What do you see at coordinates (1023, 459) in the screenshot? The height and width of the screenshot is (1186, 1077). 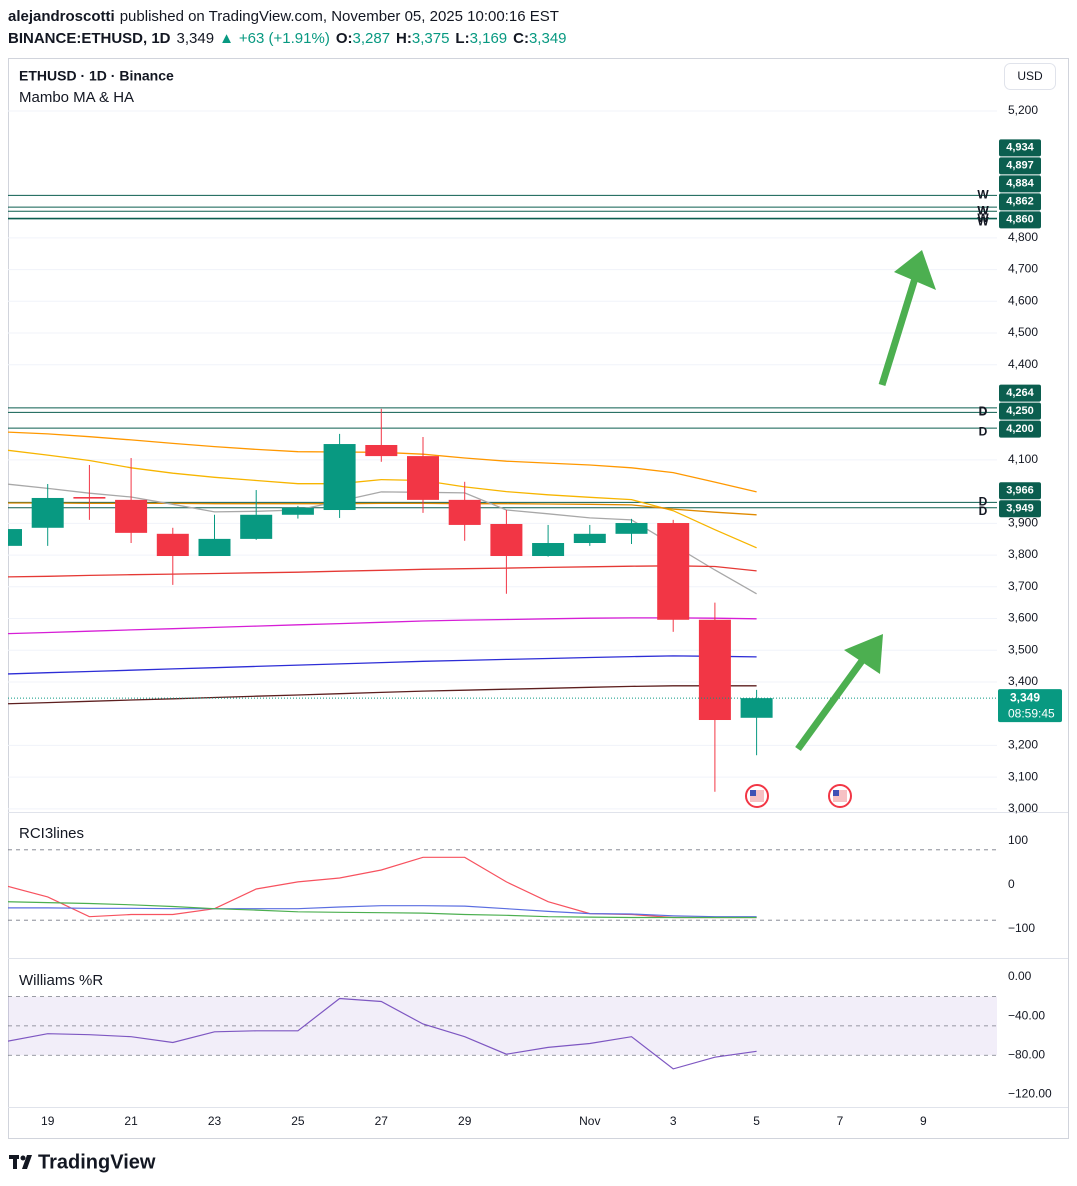 I see `y-tick-label: 4,100` at bounding box center [1023, 459].